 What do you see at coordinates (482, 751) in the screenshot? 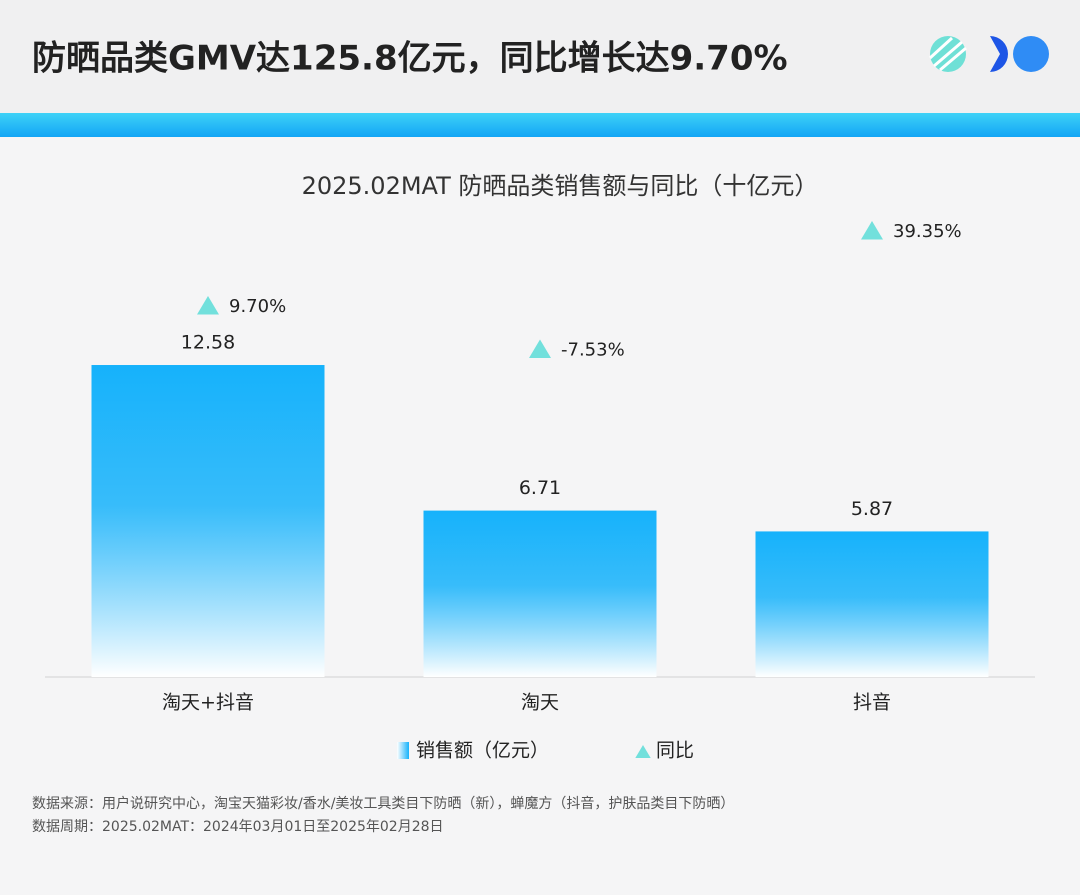
I see `legend-label: 销售额（亿元）` at bounding box center [482, 751].